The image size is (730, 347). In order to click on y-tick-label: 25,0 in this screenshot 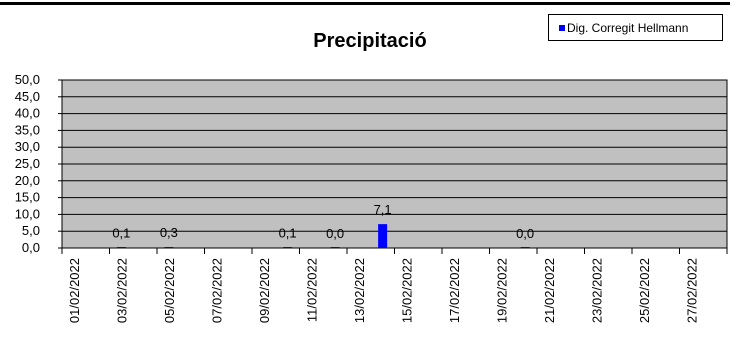, I will do `click(27, 163)`.